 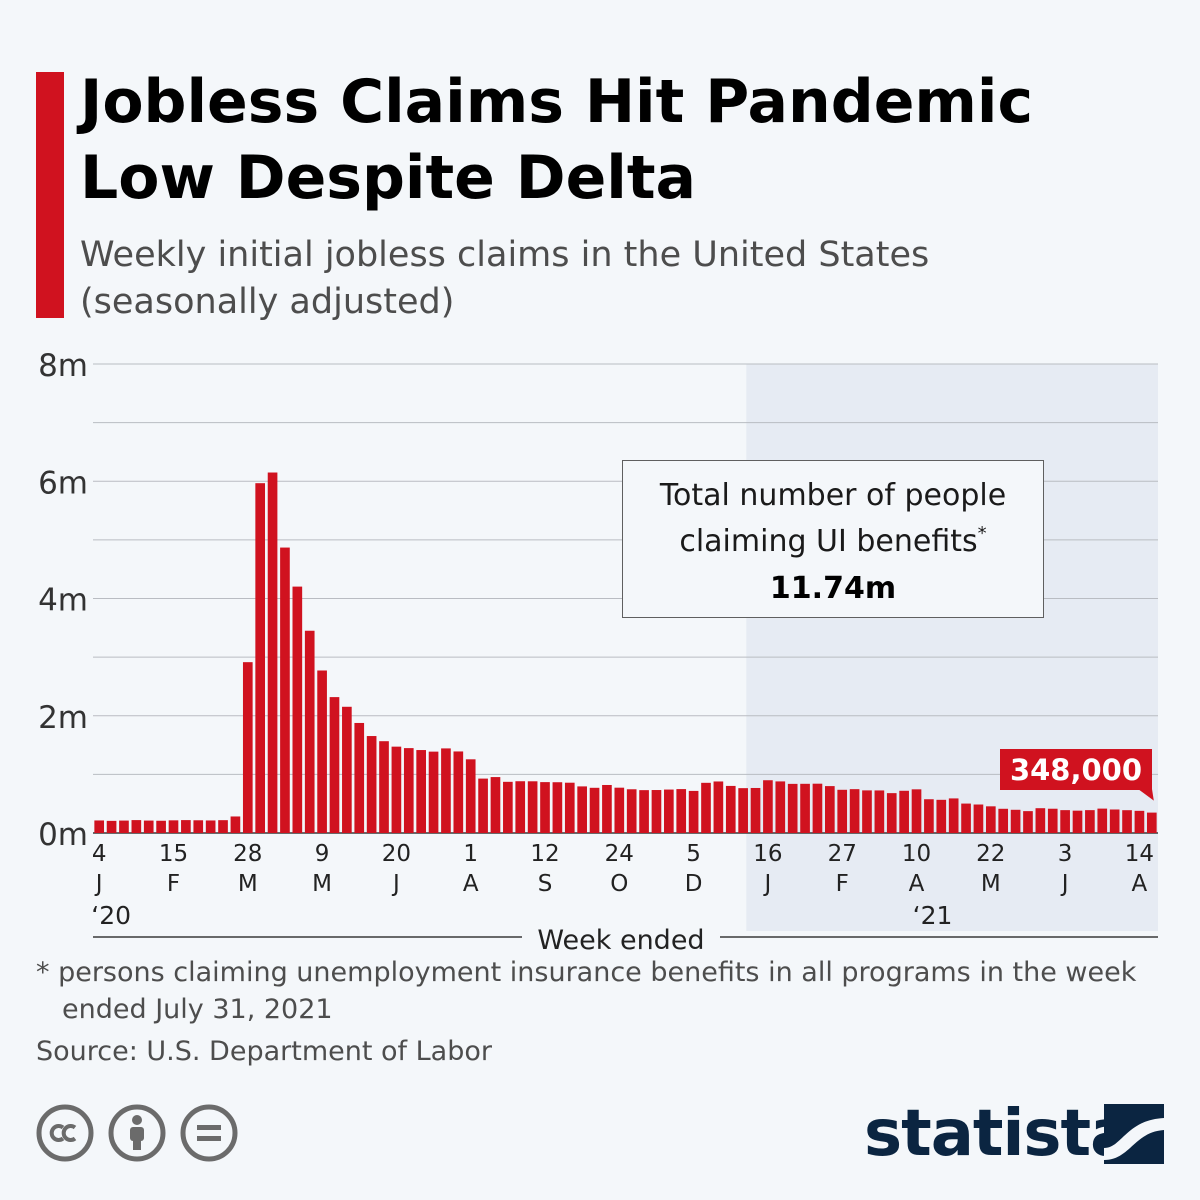 I want to click on x-tick-day: 1, so click(x=470, y=854).